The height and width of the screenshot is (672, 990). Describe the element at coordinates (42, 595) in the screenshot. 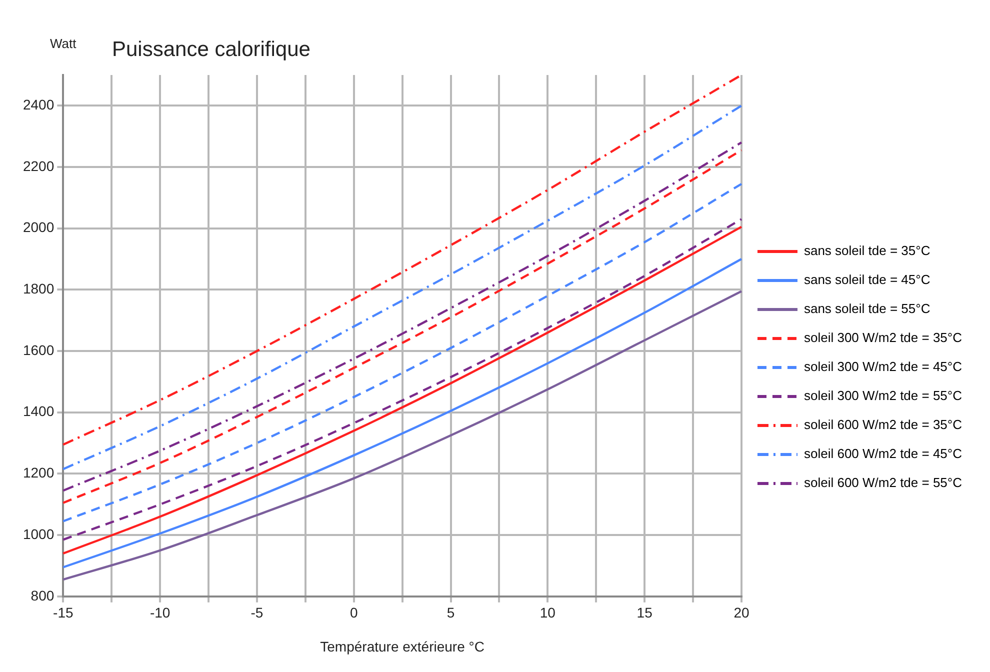

I see `y-tick-label: 800` at that location.